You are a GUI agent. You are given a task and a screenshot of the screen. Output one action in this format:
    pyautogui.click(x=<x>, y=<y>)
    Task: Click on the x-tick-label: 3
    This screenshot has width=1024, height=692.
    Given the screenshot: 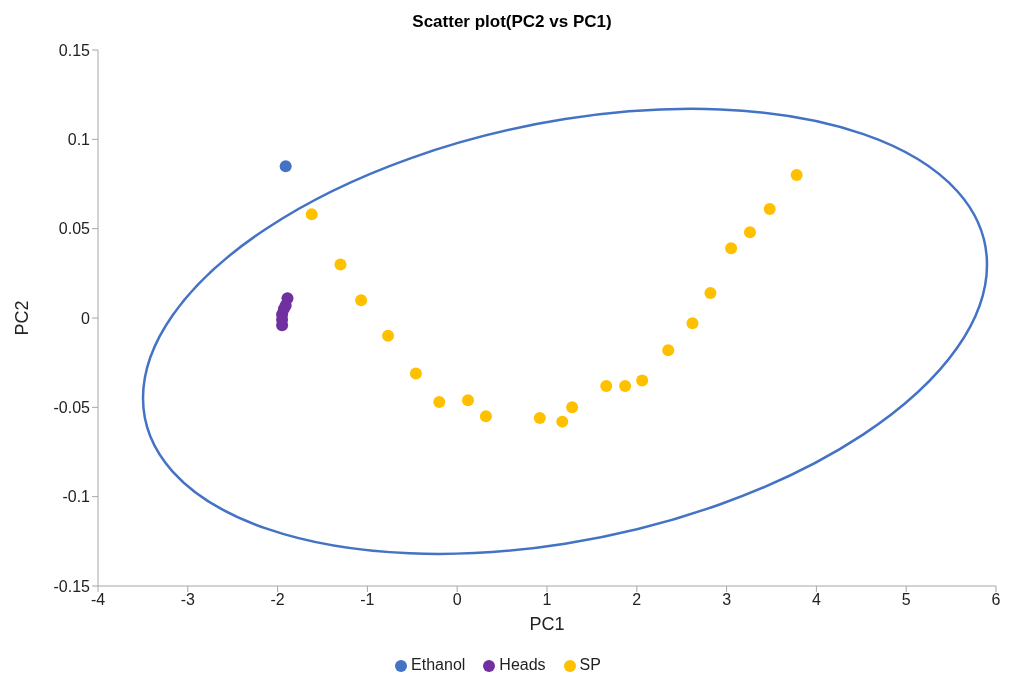 What is the action you would take?
    pyautogui.click(x=727, y=600)
    